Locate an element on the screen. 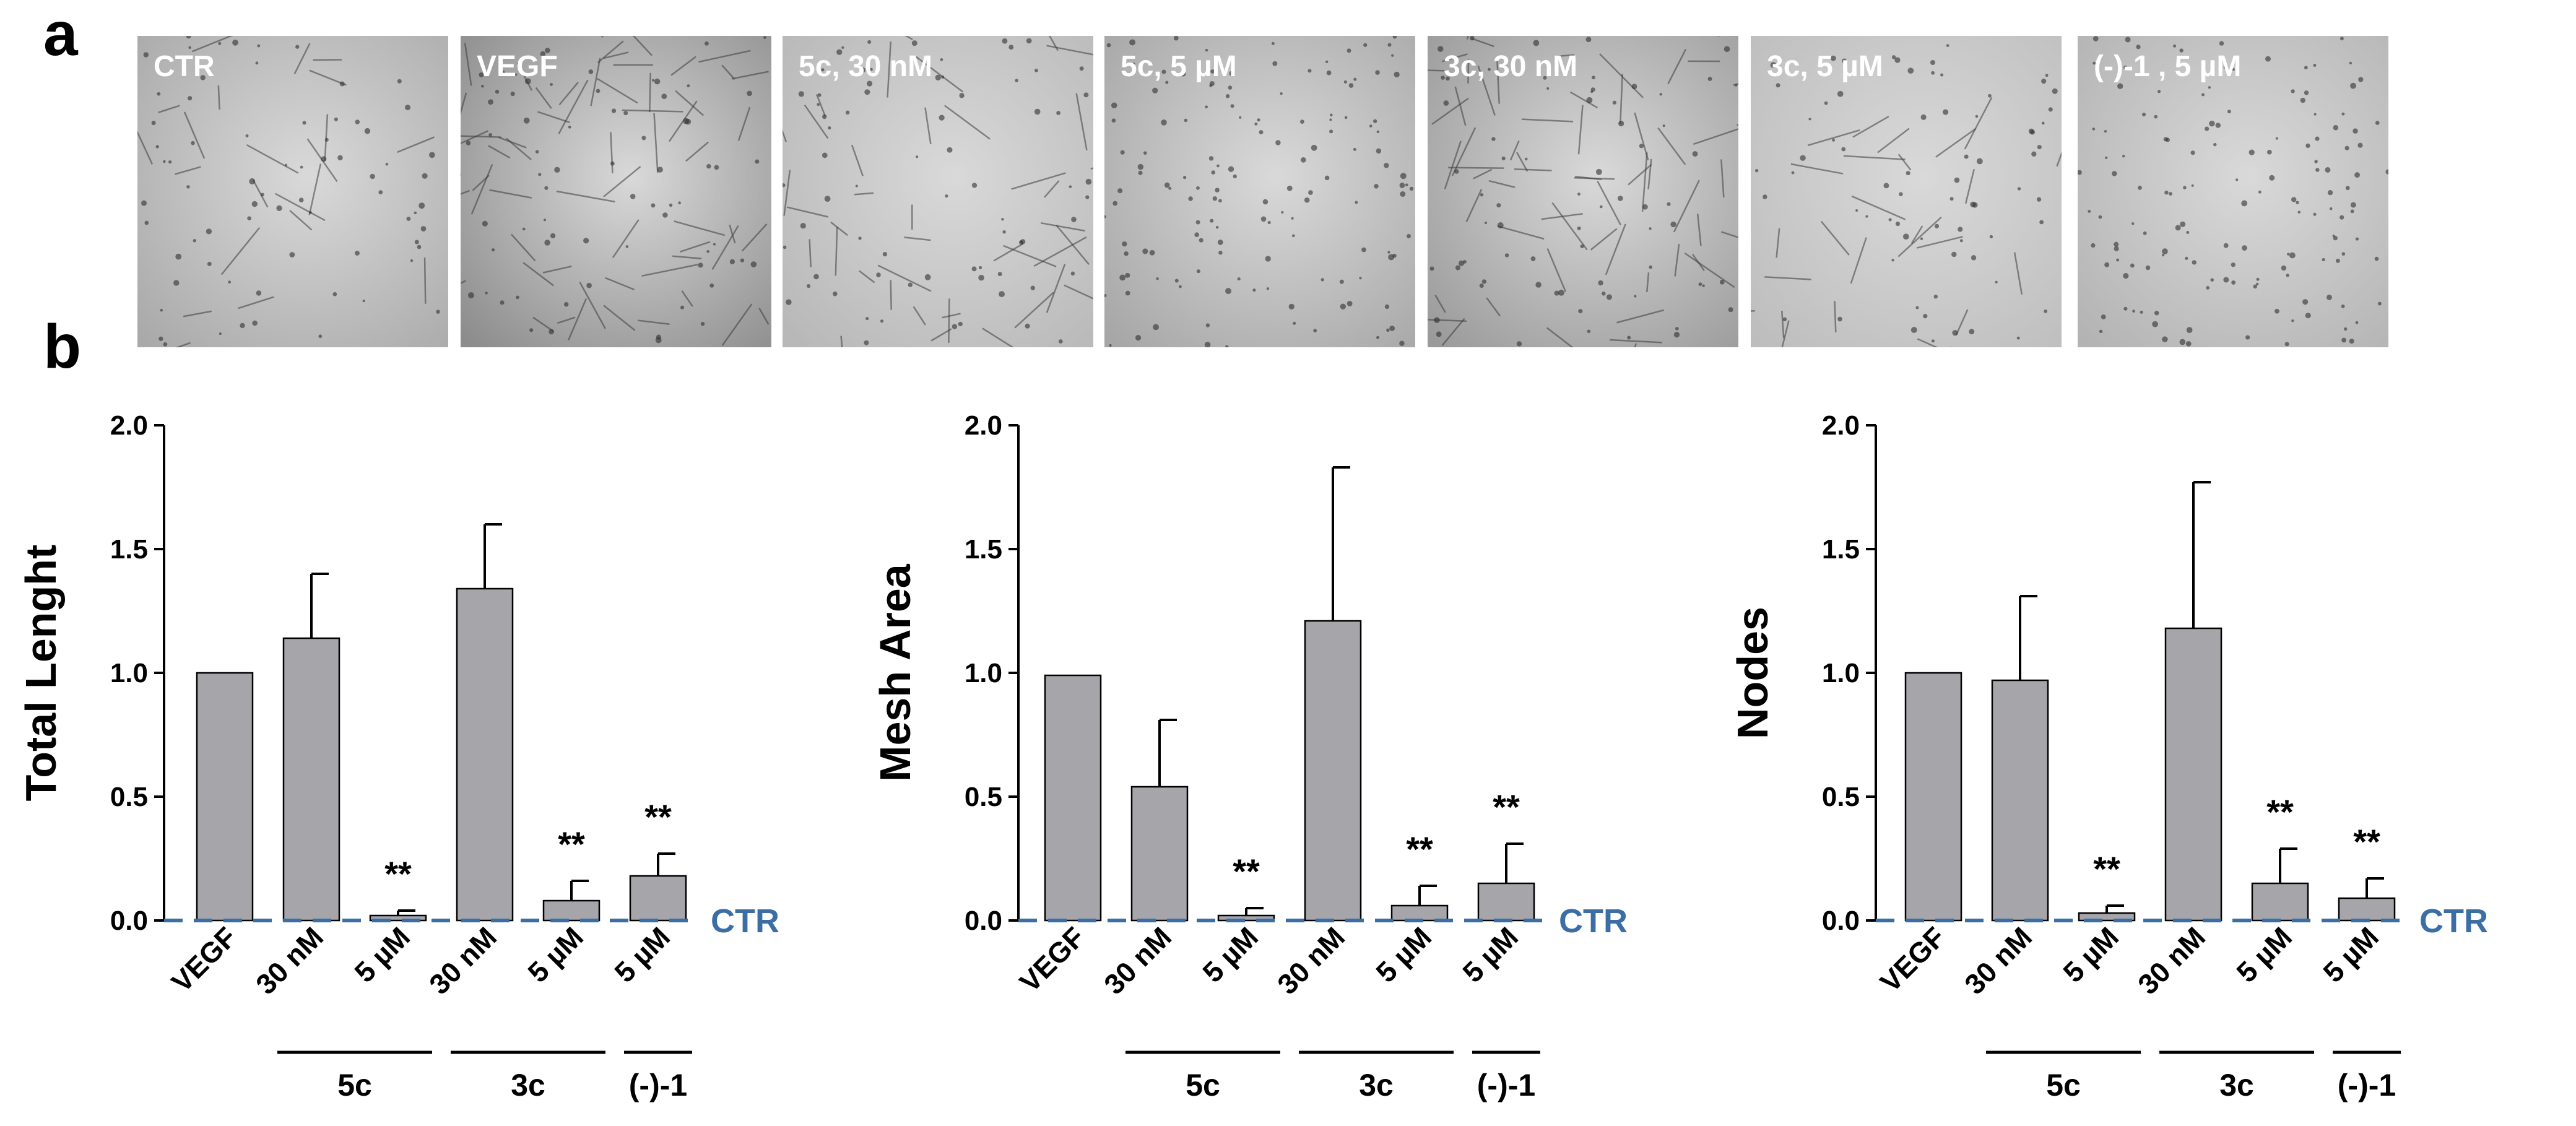  micrograph-2: VEGF is located at coordinates (616, 191).